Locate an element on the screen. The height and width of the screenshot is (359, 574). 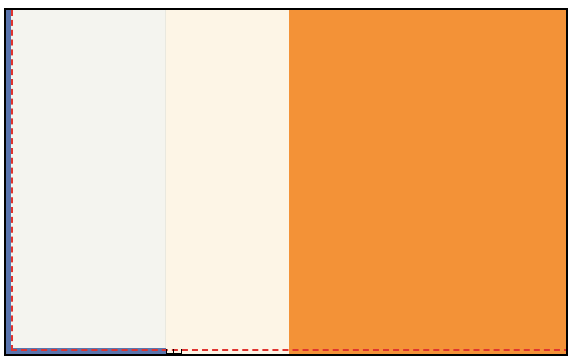
left-accent-strip is located at coordinates (8, 182).